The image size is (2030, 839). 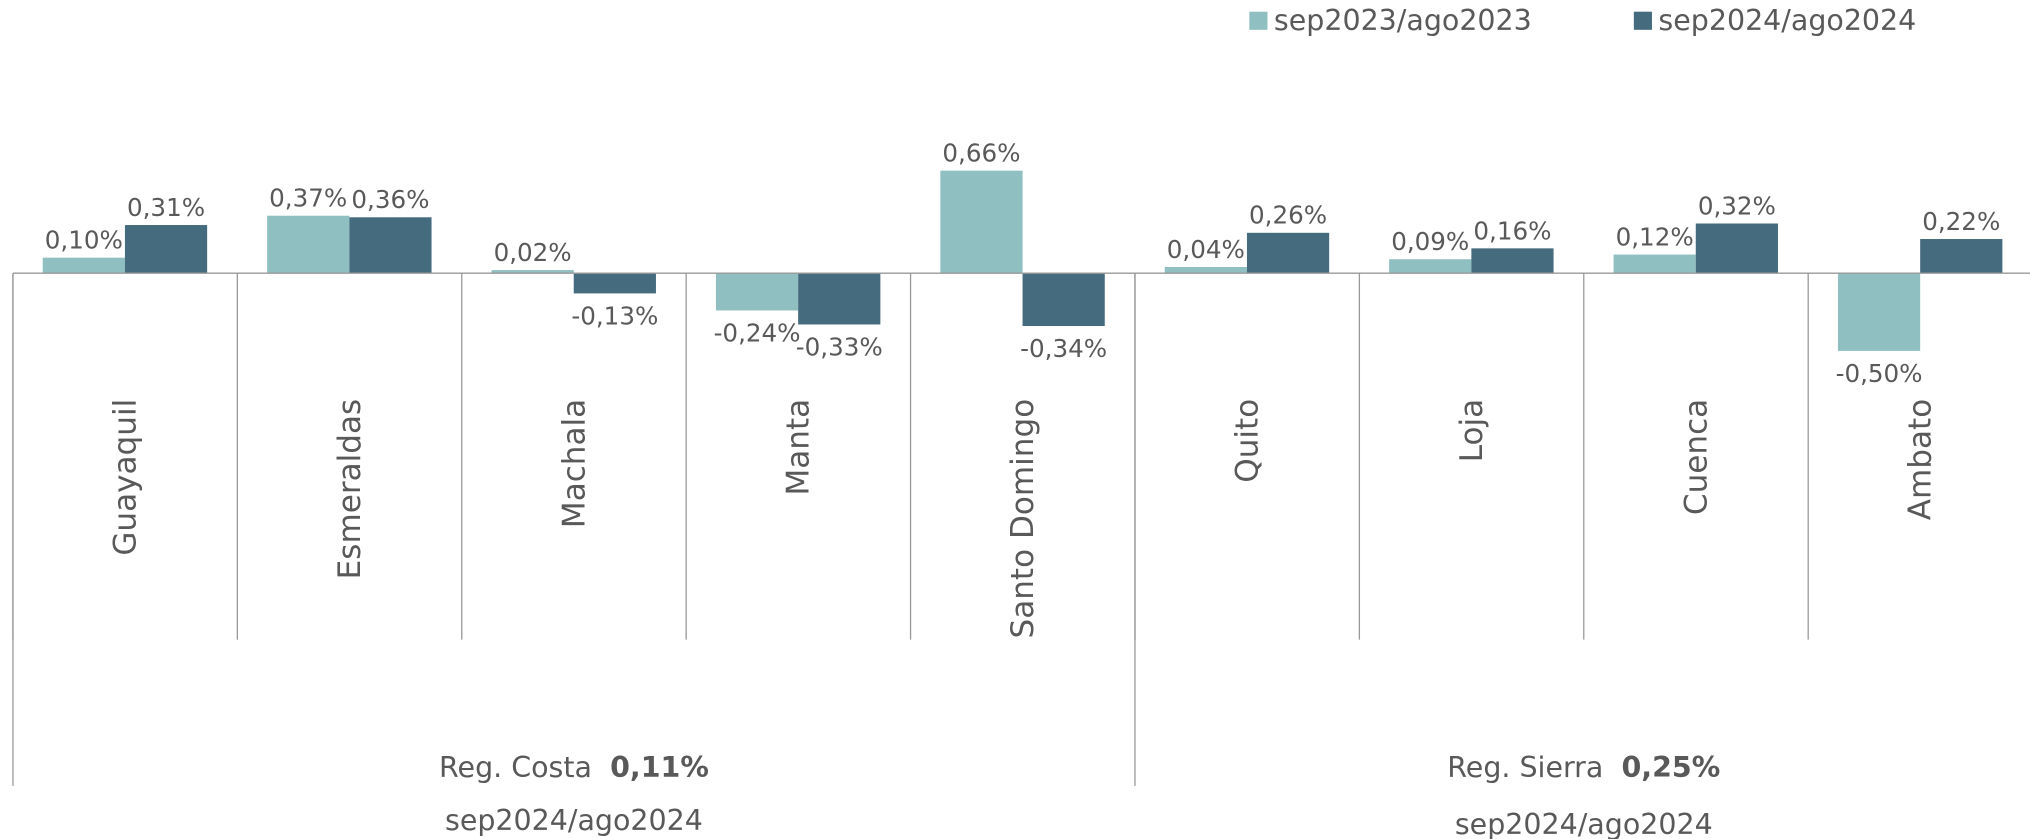 What do you see at coordinates (614, 315) in the screenshot?
I see `data-label: -0,13%` at bounding box center [614, 315].